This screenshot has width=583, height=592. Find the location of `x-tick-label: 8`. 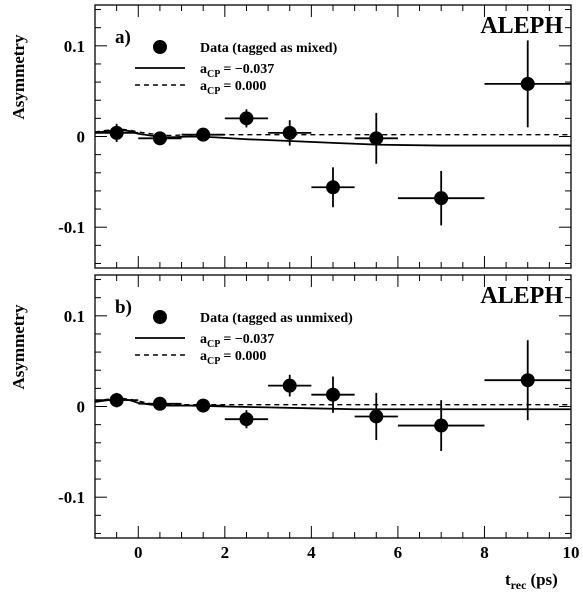

x-tick-label: 8 is located at coordinates (484, 552).